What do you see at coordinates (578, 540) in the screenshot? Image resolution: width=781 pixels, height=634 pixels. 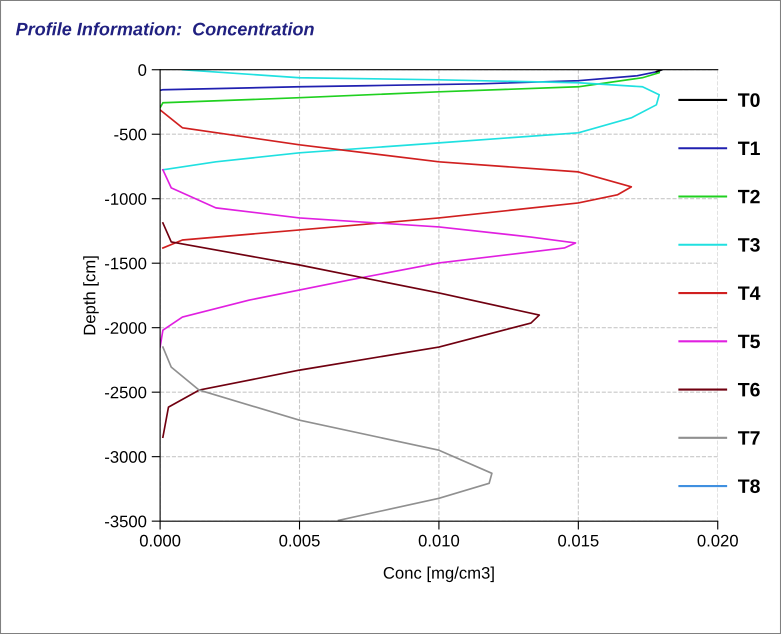 I see `x-tick-label: 0.015` at bounding box center [578, 540].